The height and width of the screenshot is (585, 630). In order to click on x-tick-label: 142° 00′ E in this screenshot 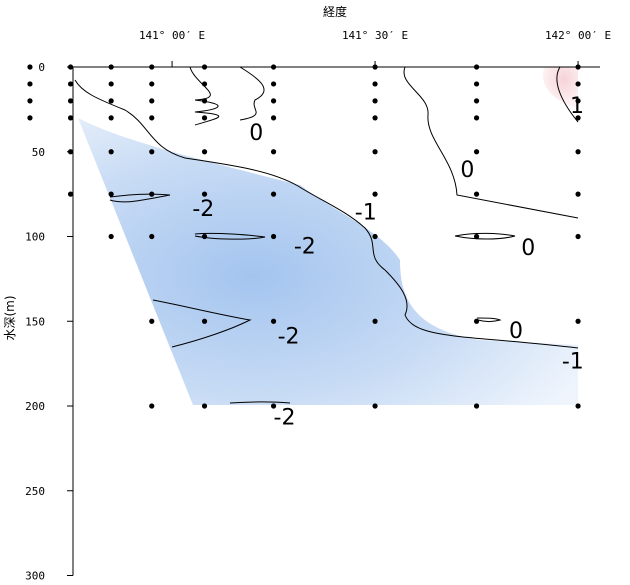, I will do `click(578, 35)`.